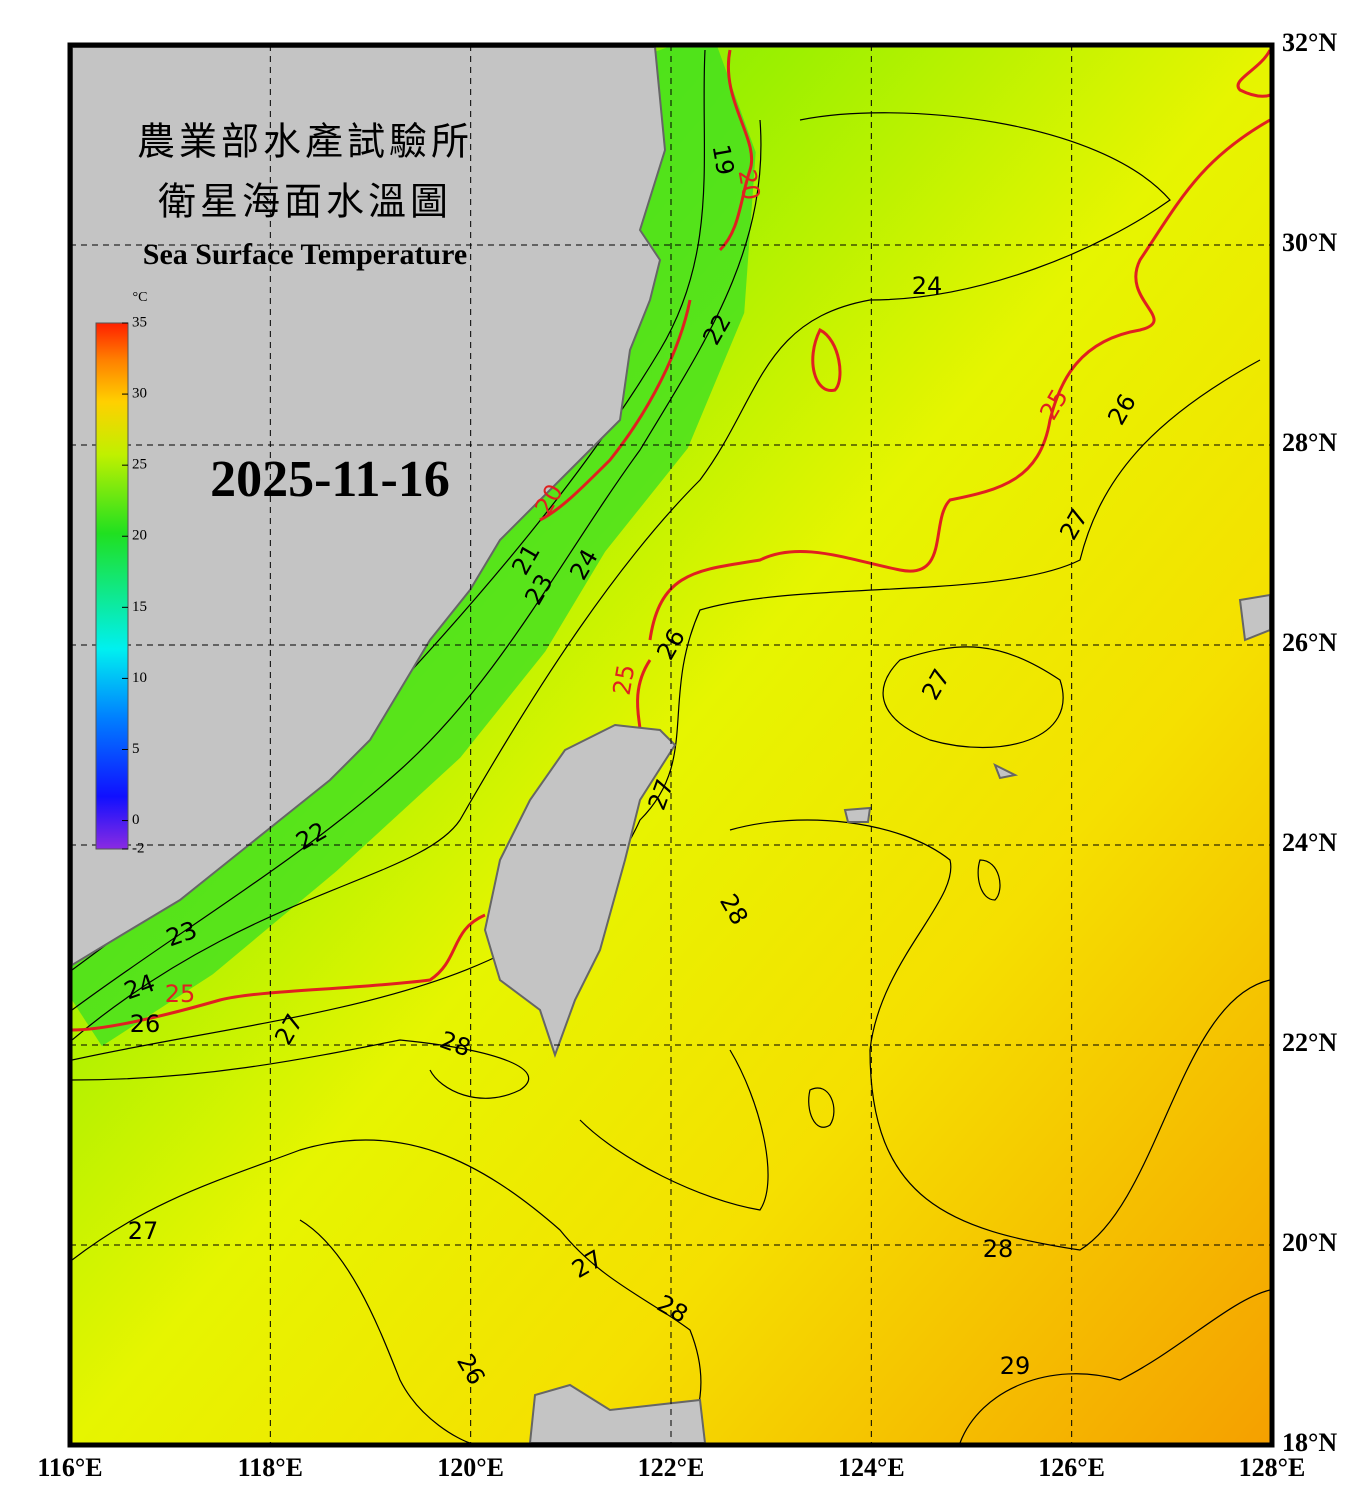 The image size is (1350, 1500). I want to click on title-line2: 衛星海面水溫圖, so click(305, 202).